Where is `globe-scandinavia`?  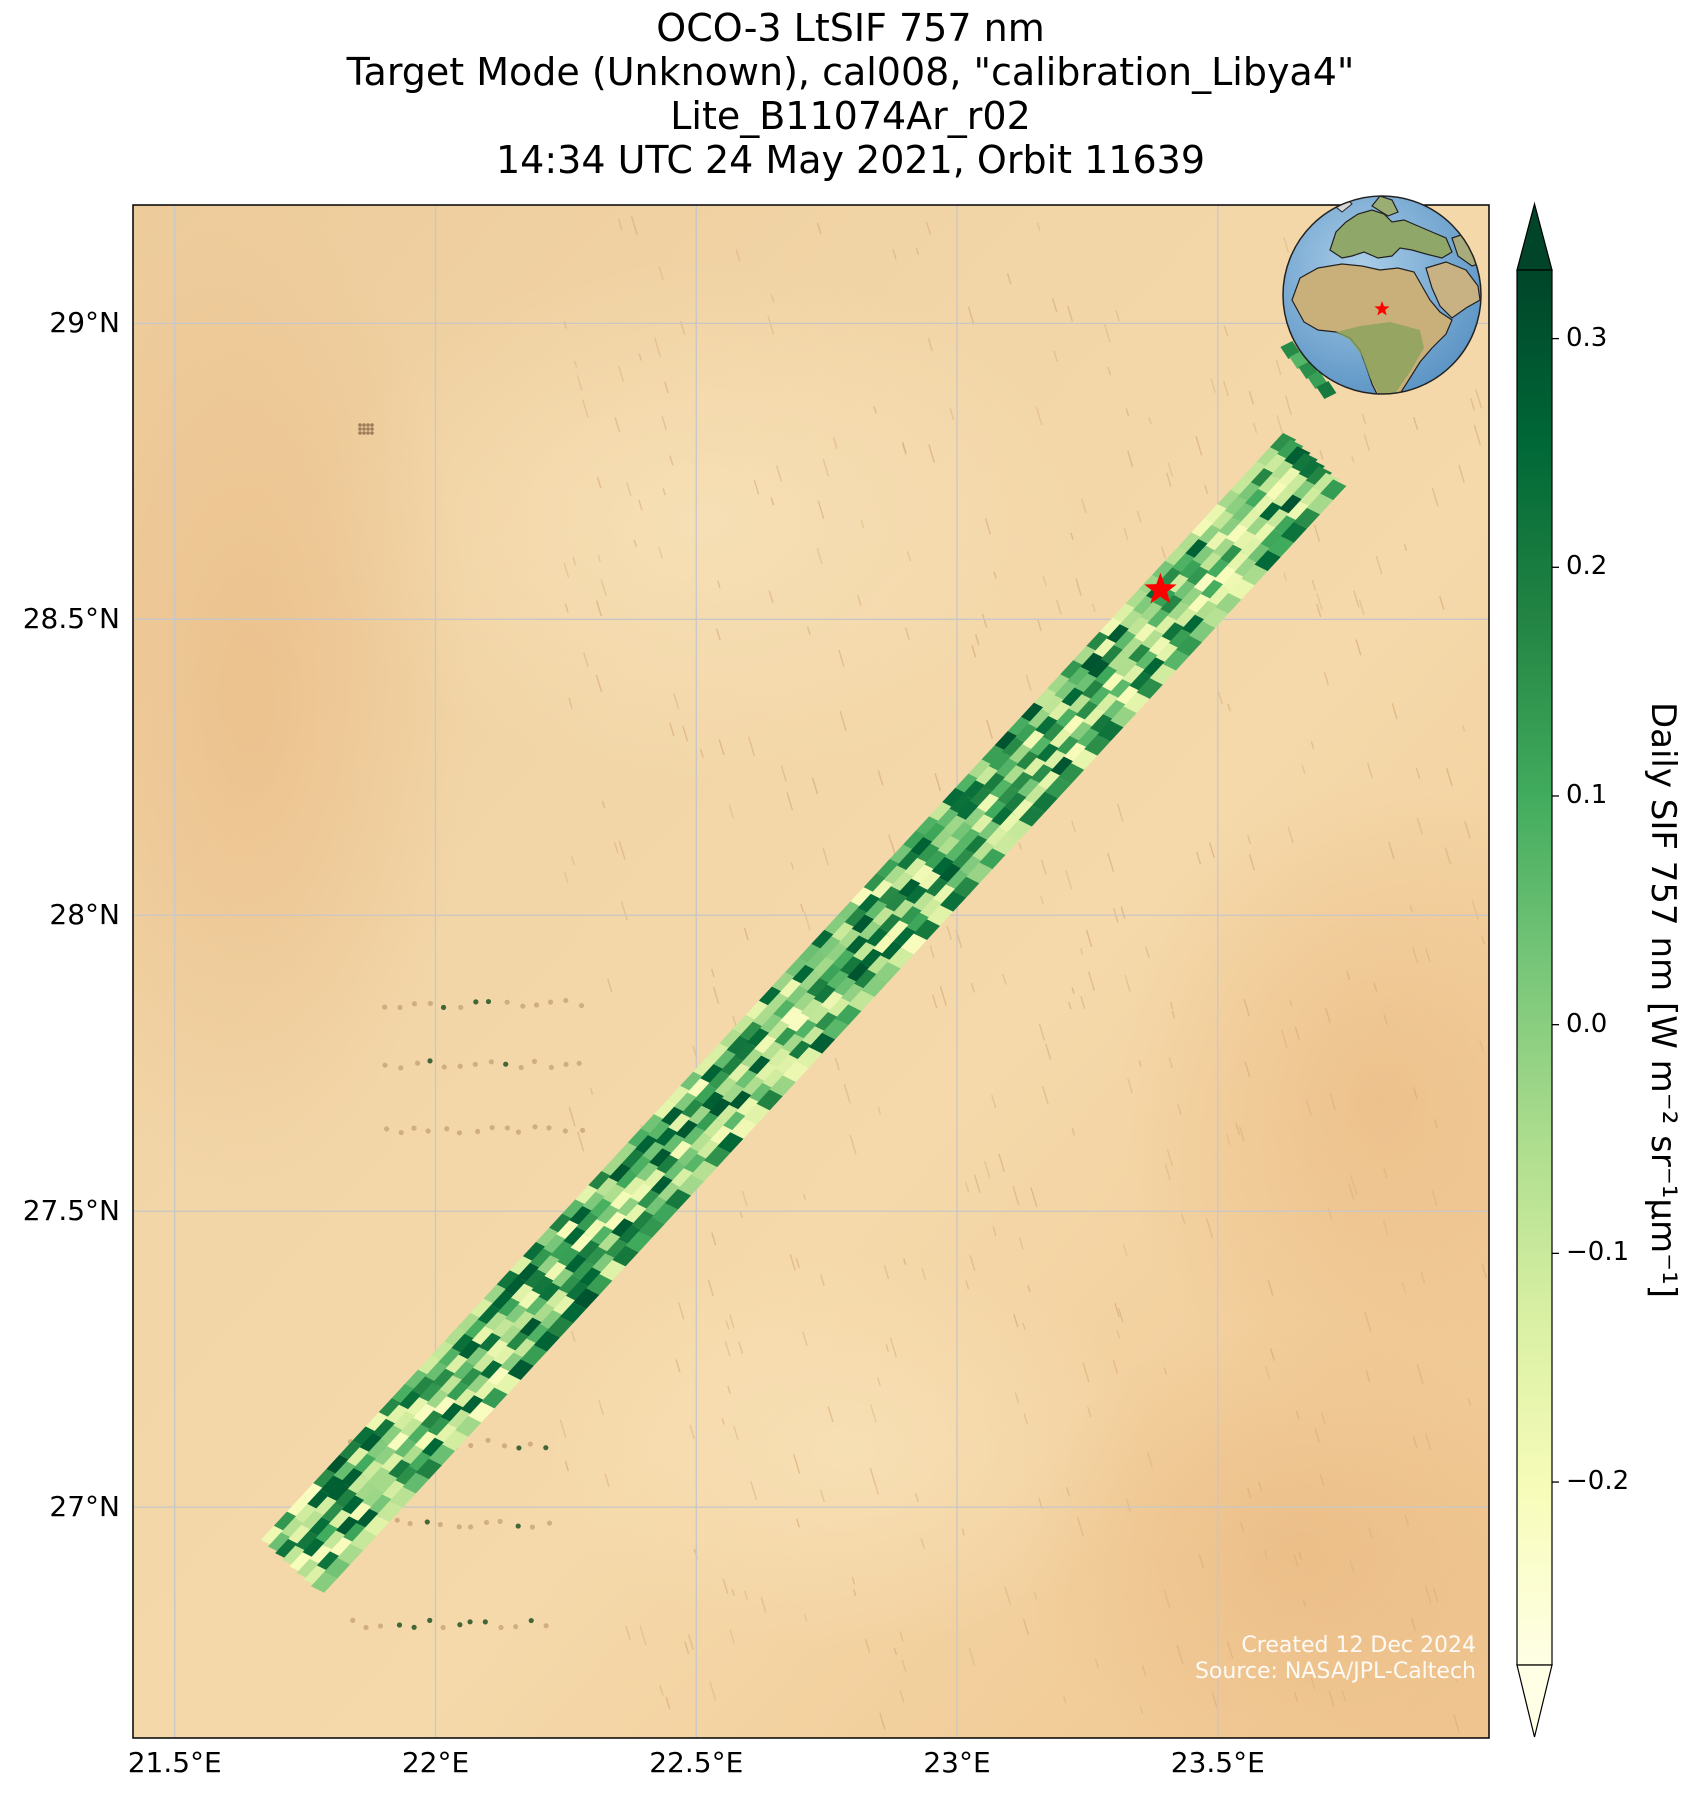 globe-scandinavia is located at coordinates (1385, 206).